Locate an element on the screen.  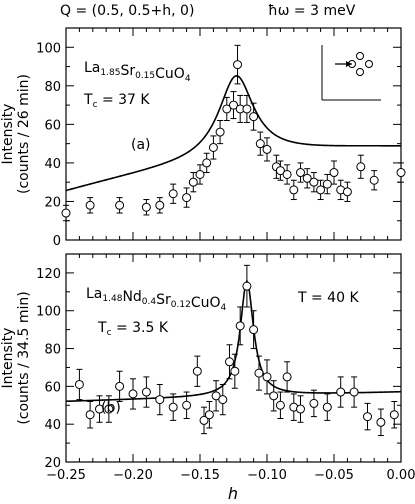
panel-a-sample: La1.85Sr0.15CuO4 is located at coordinates (137, 72).